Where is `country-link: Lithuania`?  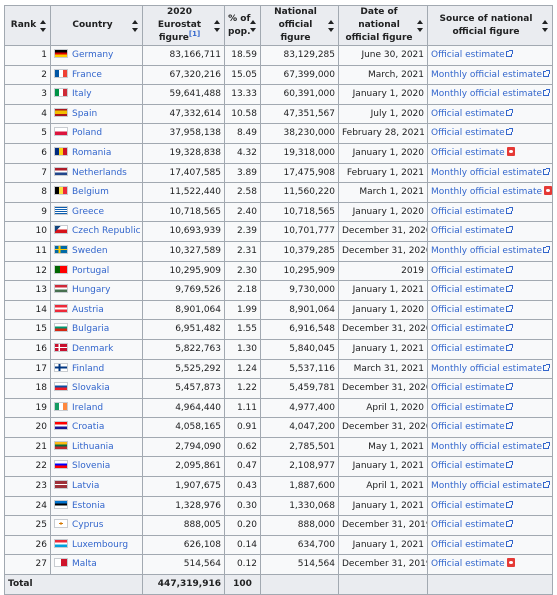 country-link: Lithuania is located at coordinates (93, 446).